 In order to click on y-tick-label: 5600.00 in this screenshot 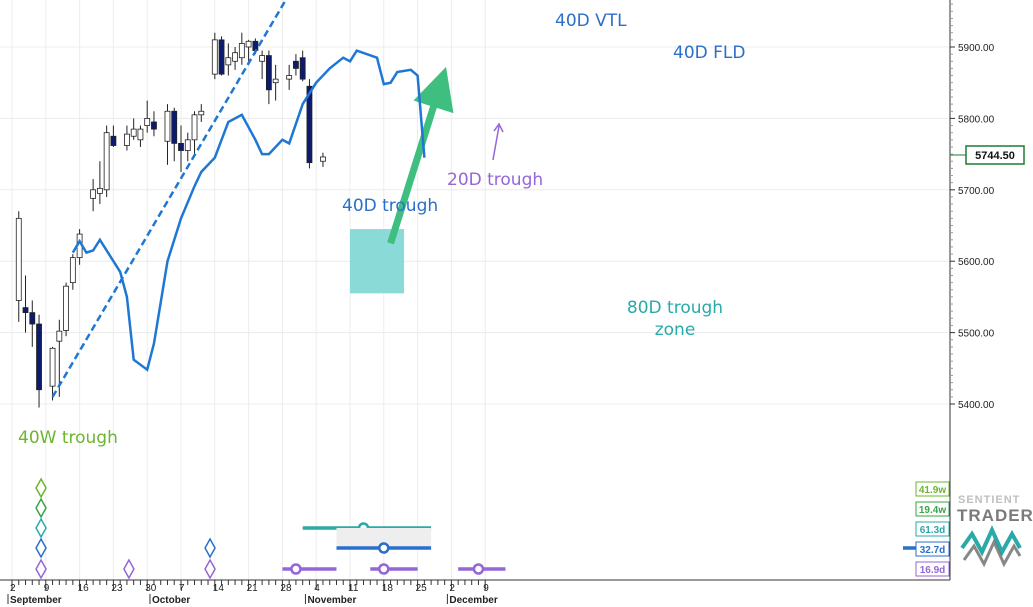, I will do `click(976, 262)`.